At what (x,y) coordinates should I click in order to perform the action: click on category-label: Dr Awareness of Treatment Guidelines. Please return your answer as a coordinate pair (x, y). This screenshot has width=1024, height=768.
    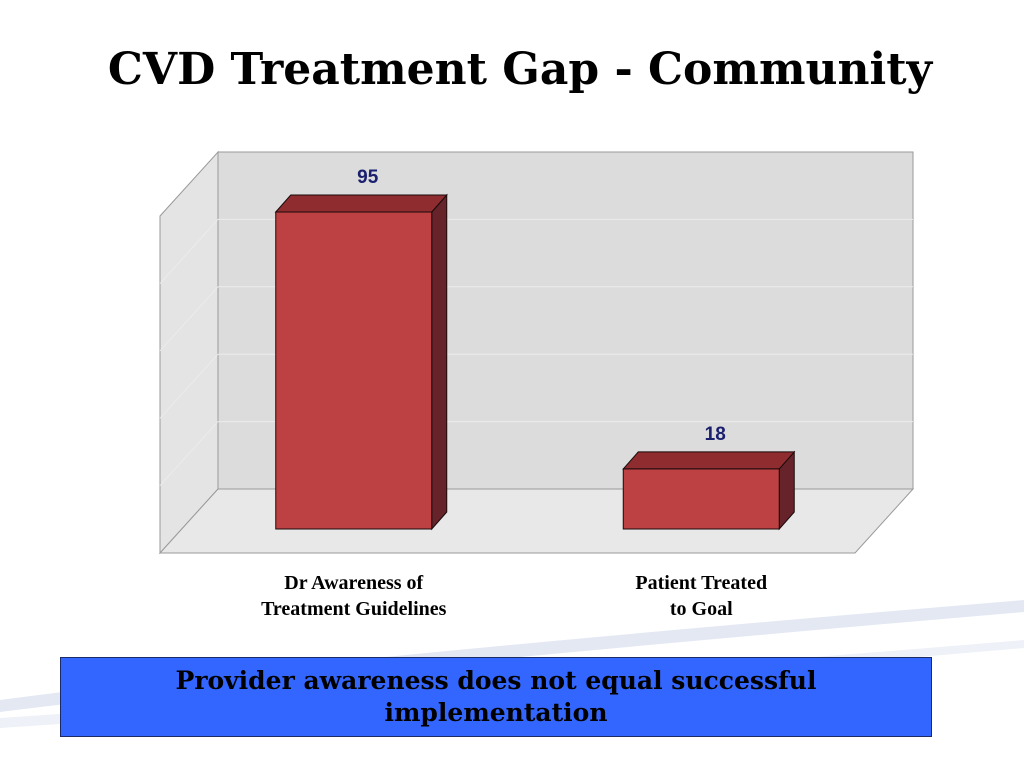
    Looking at the image, I should click on (354, 596).